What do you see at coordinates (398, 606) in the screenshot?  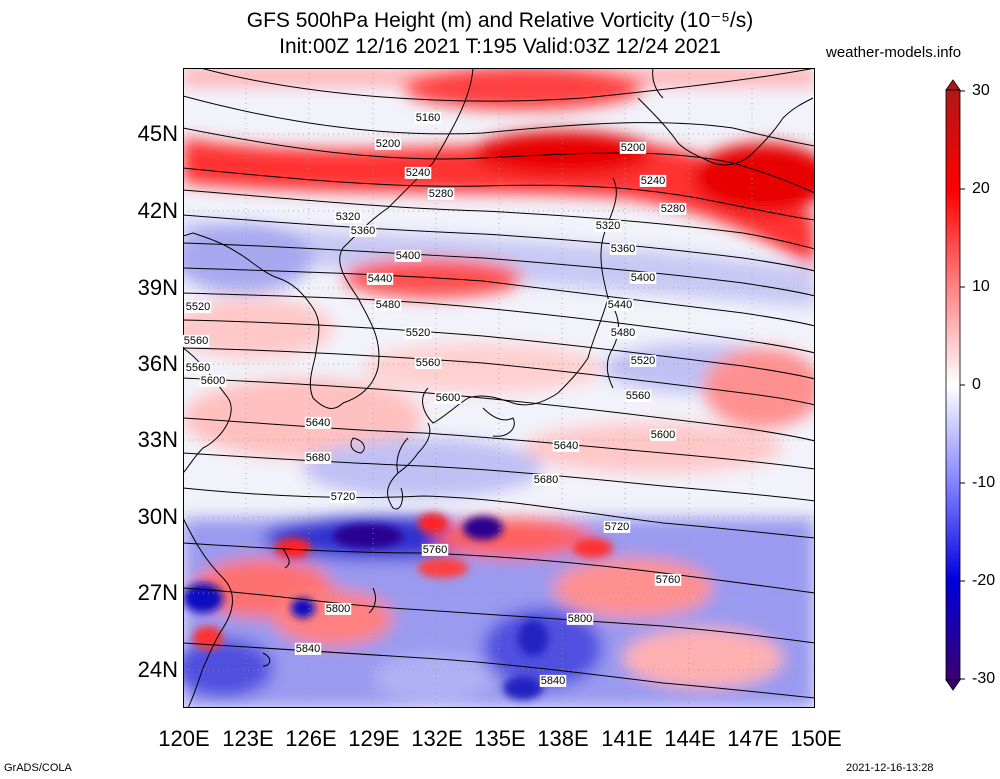 I see `vorticity-detail` at bounding box center [398, 606].